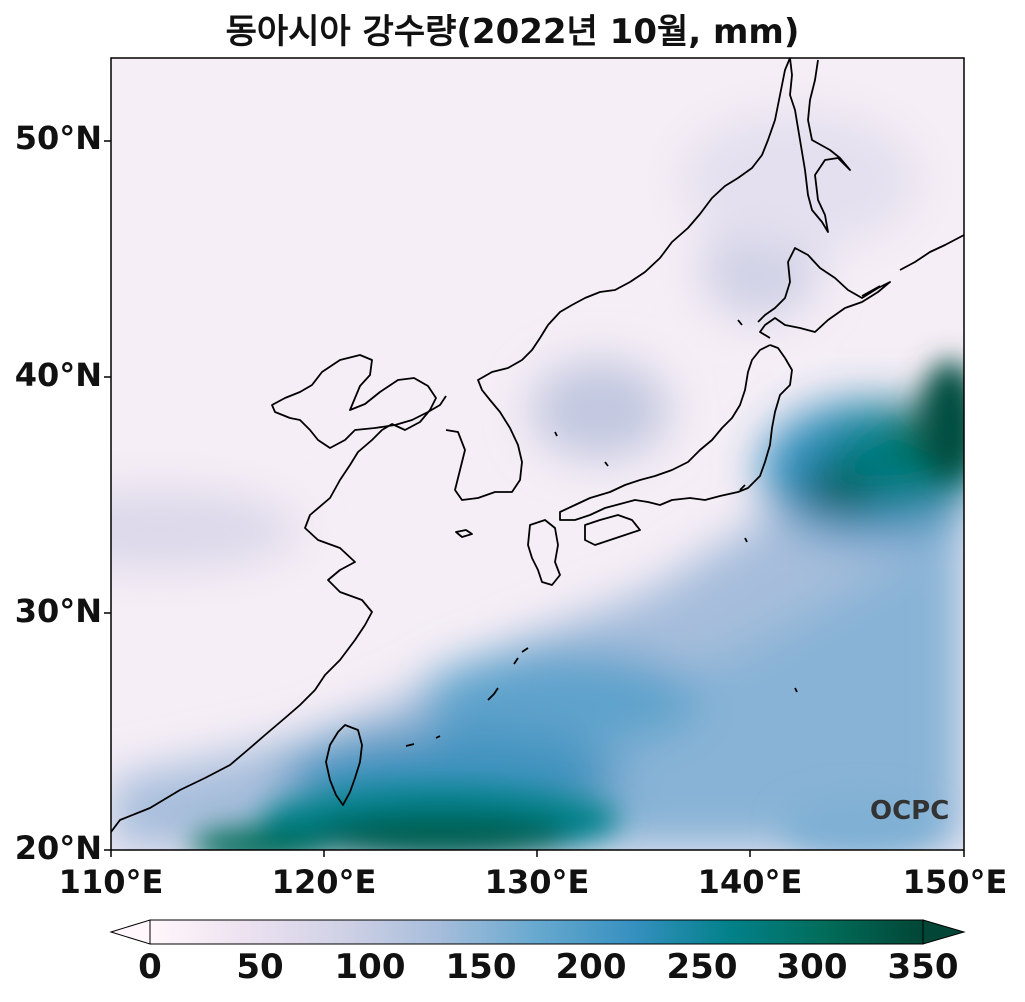 Image resolution: width=1025 pixels, height=1002 pixels. What do you see at coordinates (537, 932) in the screenshot?
I see `colorbar` at bounding box center [537, 932].